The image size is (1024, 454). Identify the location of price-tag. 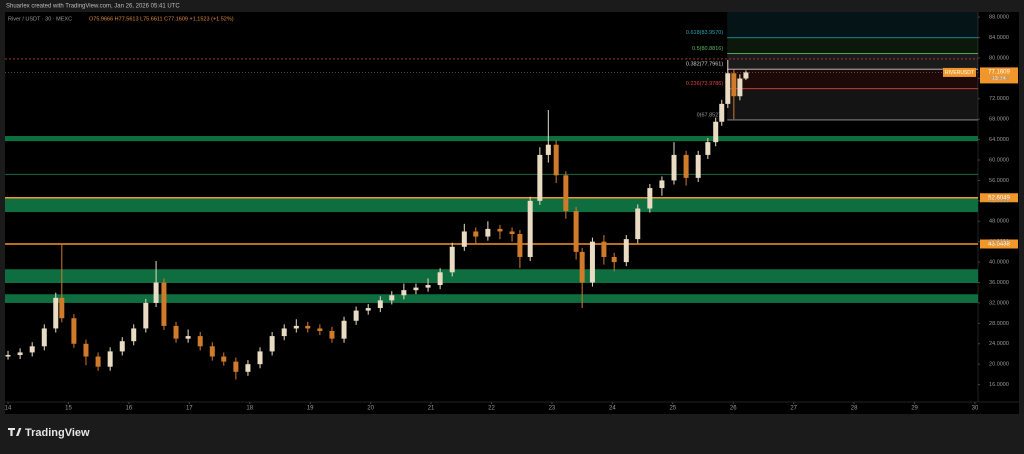
(959, 72).